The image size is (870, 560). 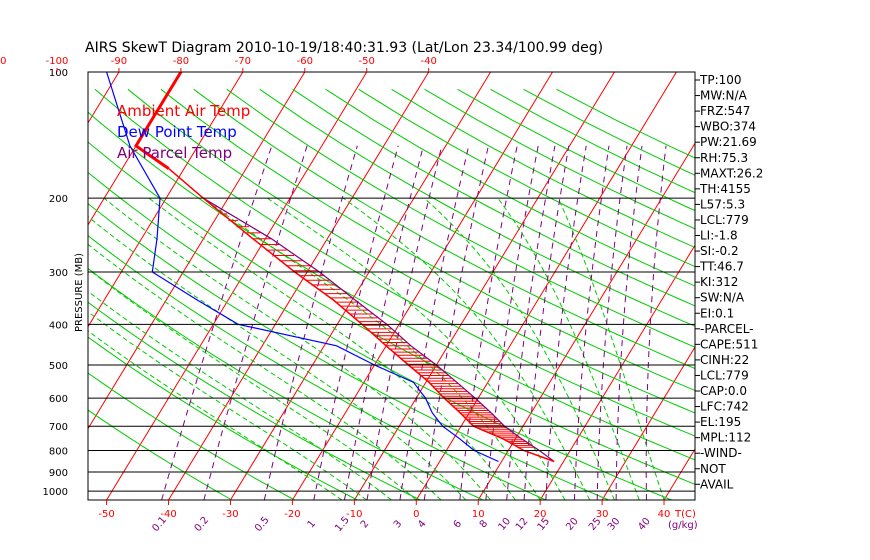 What do you see at coordinates (664, 514) in the screenshot?
I see `temp-tick-label: 40` at bounding box center [664, 514].